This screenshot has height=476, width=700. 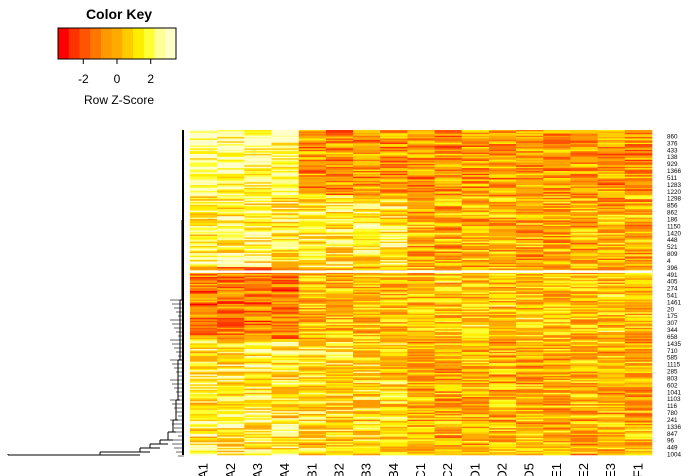 I want to click on row-label: 780, so click(x=672, y=413).